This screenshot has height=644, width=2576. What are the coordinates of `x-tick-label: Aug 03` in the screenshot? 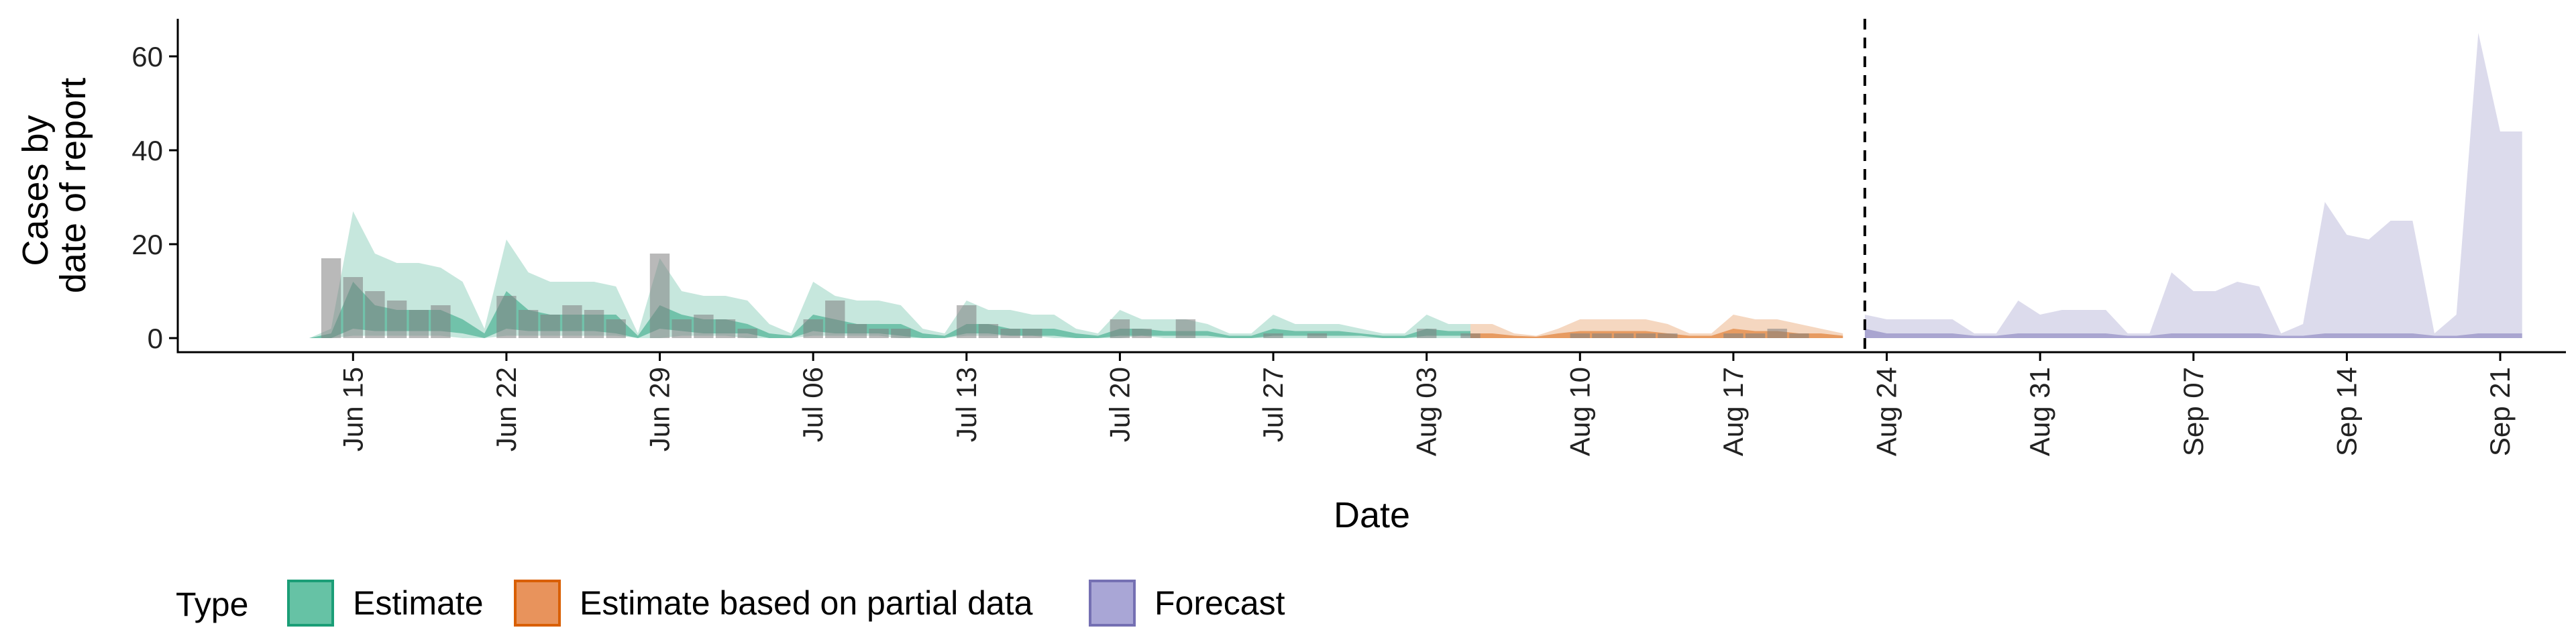 It's located at (1426, 411).